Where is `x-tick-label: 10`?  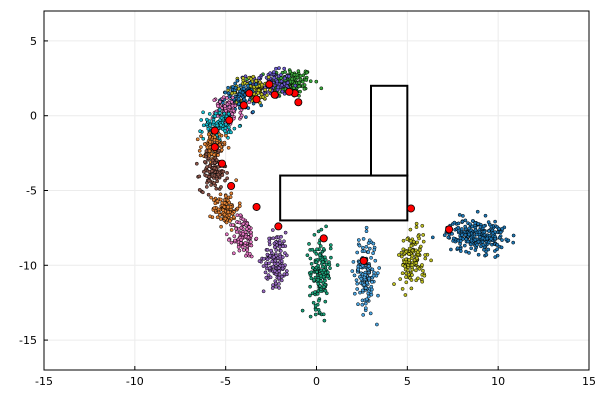
x-tick-label: 10 is located at coordinates (498, 381).